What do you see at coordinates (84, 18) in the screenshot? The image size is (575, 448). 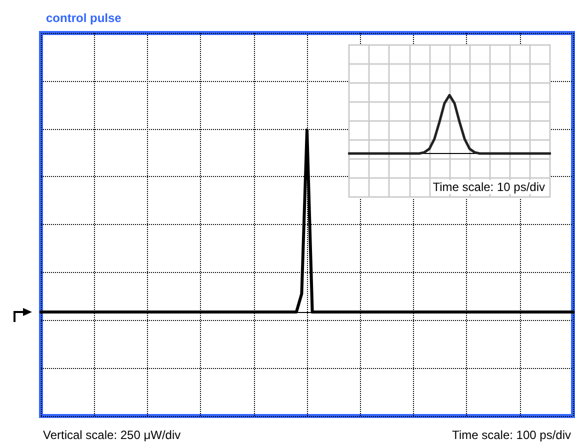 I see `chart-title: control pulse` at bounding box center [84, 18].